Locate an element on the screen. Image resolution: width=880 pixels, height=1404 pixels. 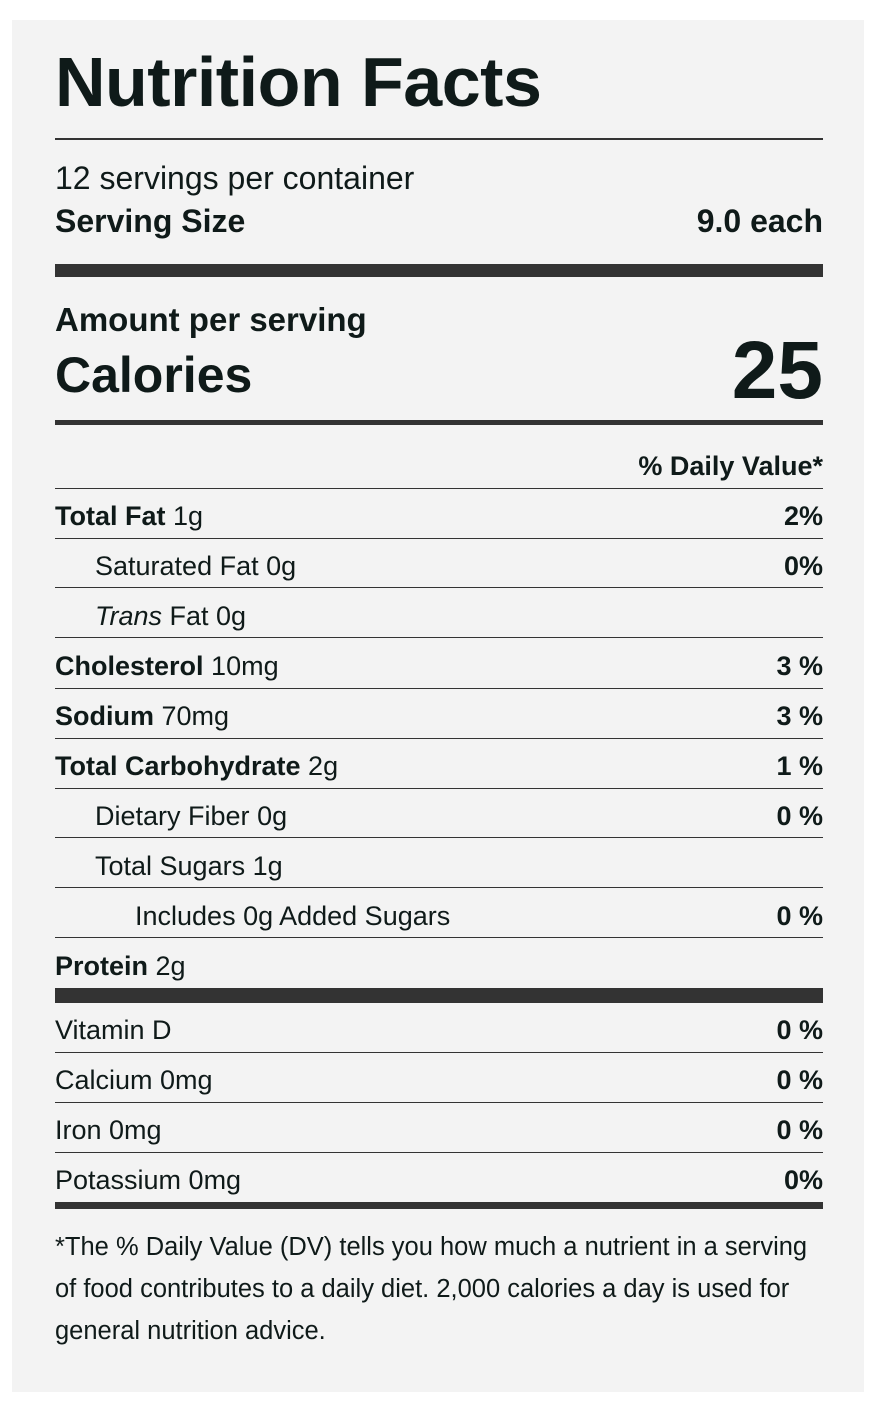
vitamin-row: Vitamin D 0 % is located at coordinates (439, 1028).